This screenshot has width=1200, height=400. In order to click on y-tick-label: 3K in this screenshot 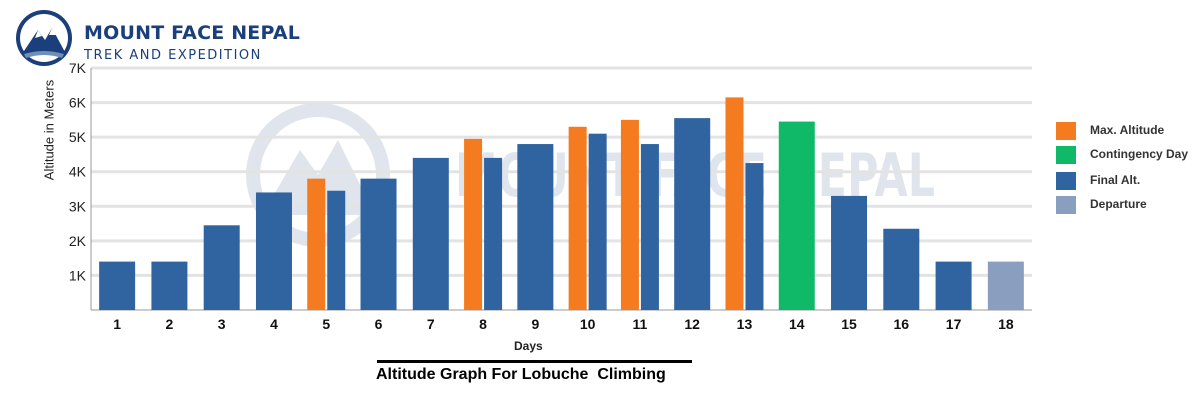, I will do `click(78, 206)`.